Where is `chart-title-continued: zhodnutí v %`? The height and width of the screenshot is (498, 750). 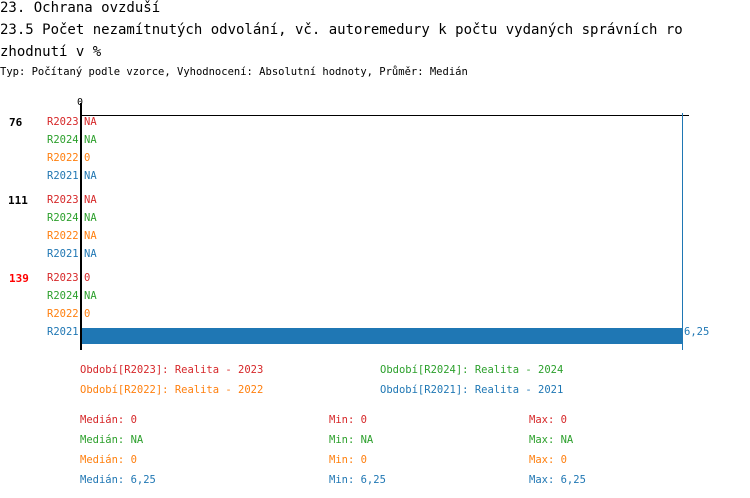
chart-title-continued: zhodnutí v % is located at coordinates (51, 52).